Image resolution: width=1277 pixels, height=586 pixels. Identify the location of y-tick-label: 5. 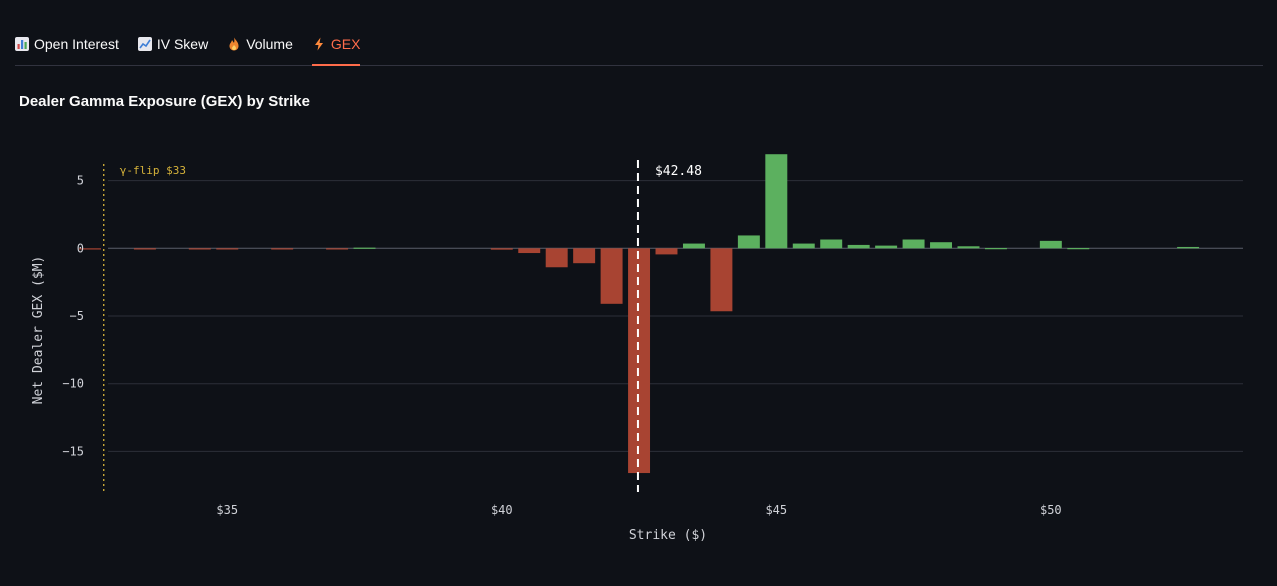
(80, 181).